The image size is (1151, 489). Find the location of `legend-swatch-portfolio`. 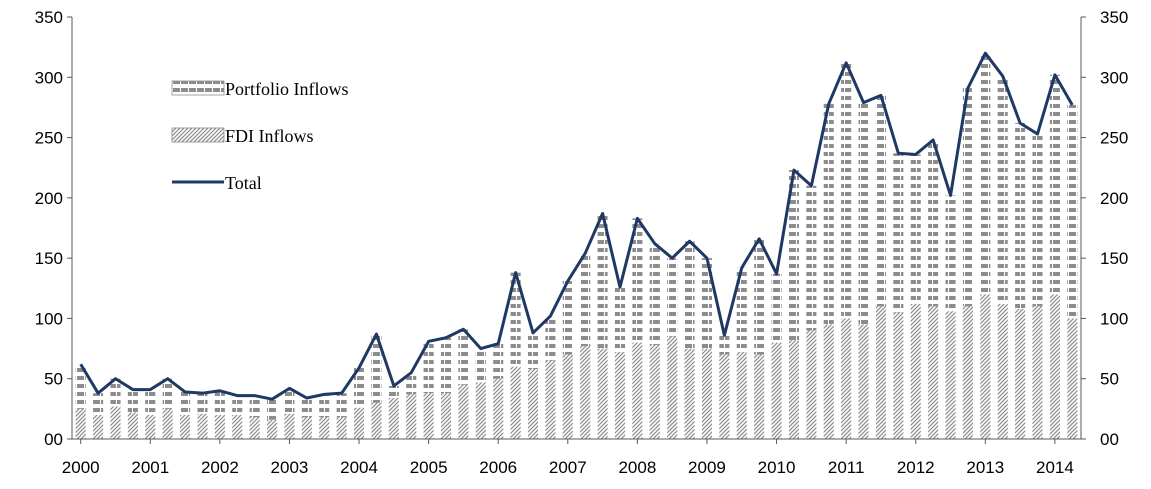

legend-swatch-portfolio is located at coordinates (198, 88).